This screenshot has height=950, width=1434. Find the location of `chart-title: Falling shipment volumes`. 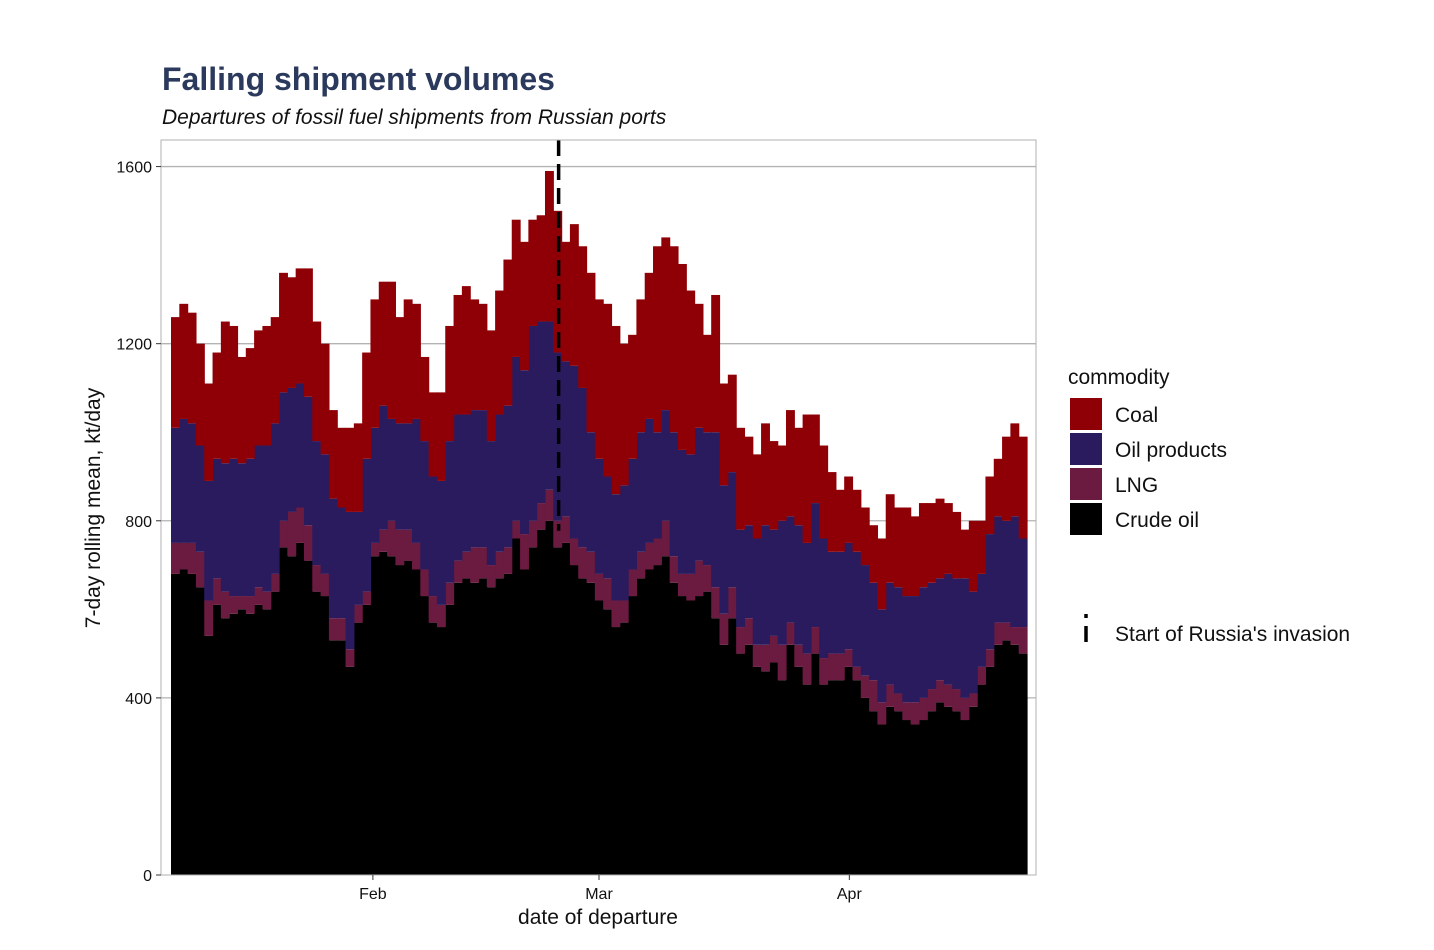

chart-title: Falling shipment volumes is located at coordinates (358, 79).